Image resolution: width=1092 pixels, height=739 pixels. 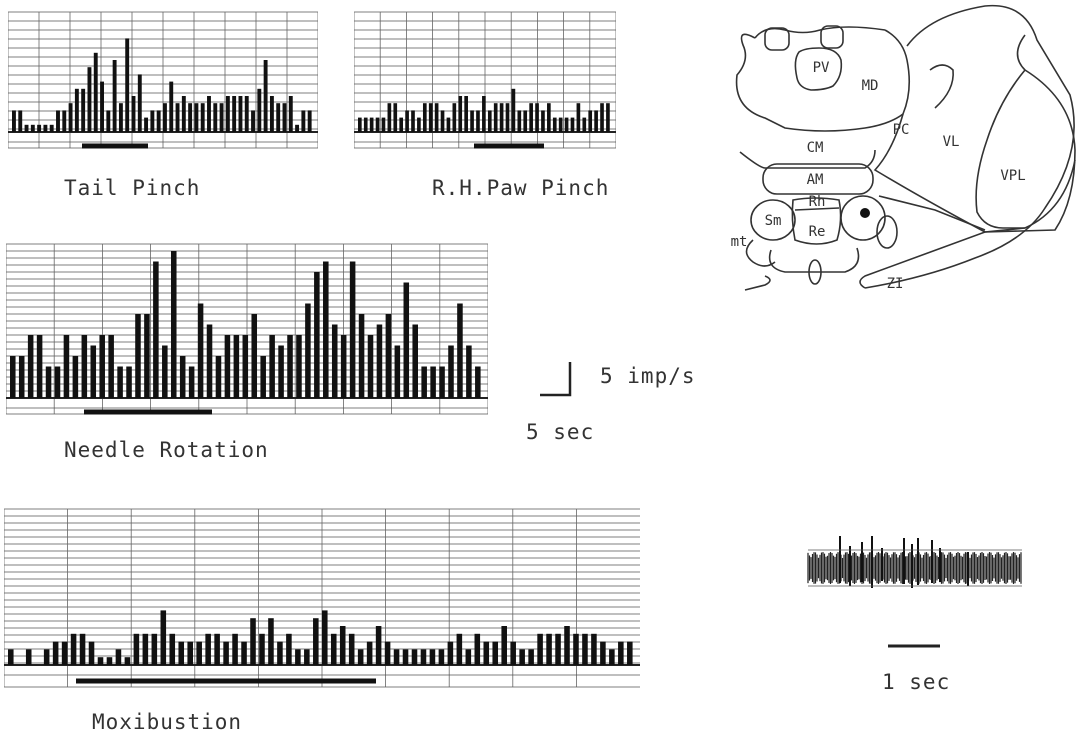 I want to click on atlas-label-zi: ZI, so click(x=895, y=284).